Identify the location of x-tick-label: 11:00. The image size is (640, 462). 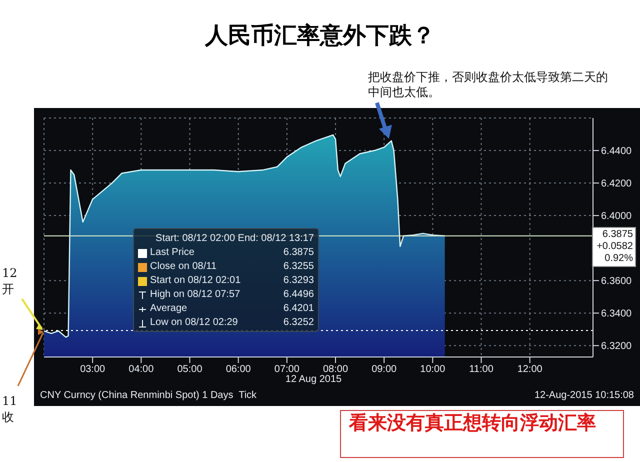
(481, 370).